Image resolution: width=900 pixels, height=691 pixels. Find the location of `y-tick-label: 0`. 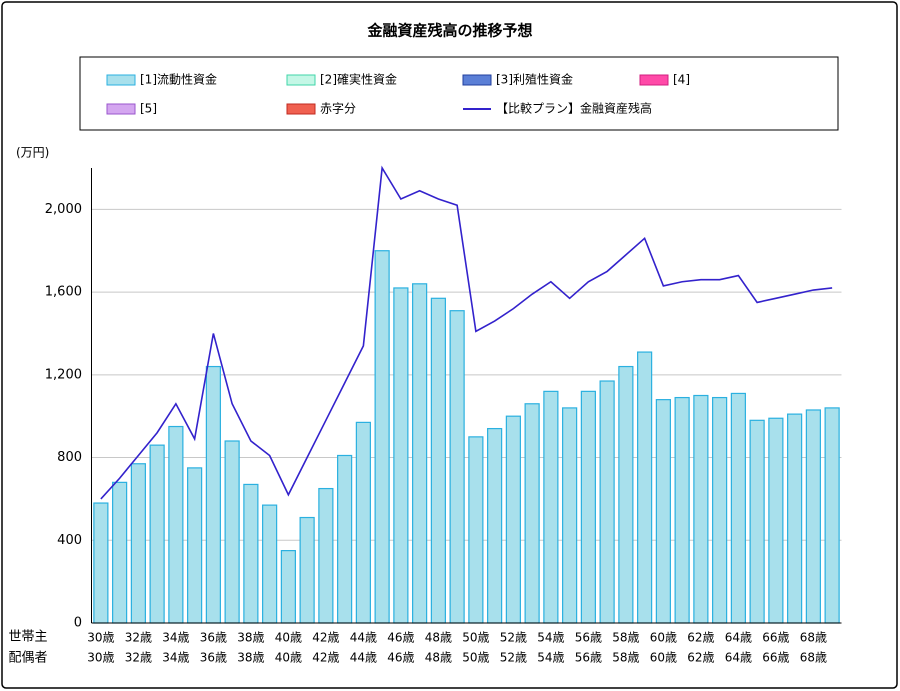

y-tick-label: 0 is located at coordinates (78, 623).